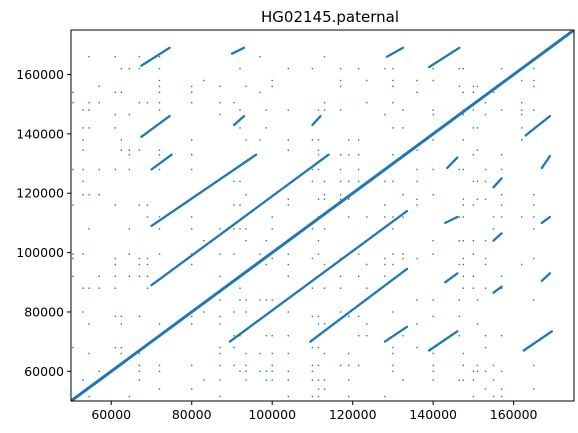 The image size is (578, 433). What do you see at coordinates (40, 252) in the screenshot?
I see `y-tick-label: 100000` at bounding box center [40, 252].